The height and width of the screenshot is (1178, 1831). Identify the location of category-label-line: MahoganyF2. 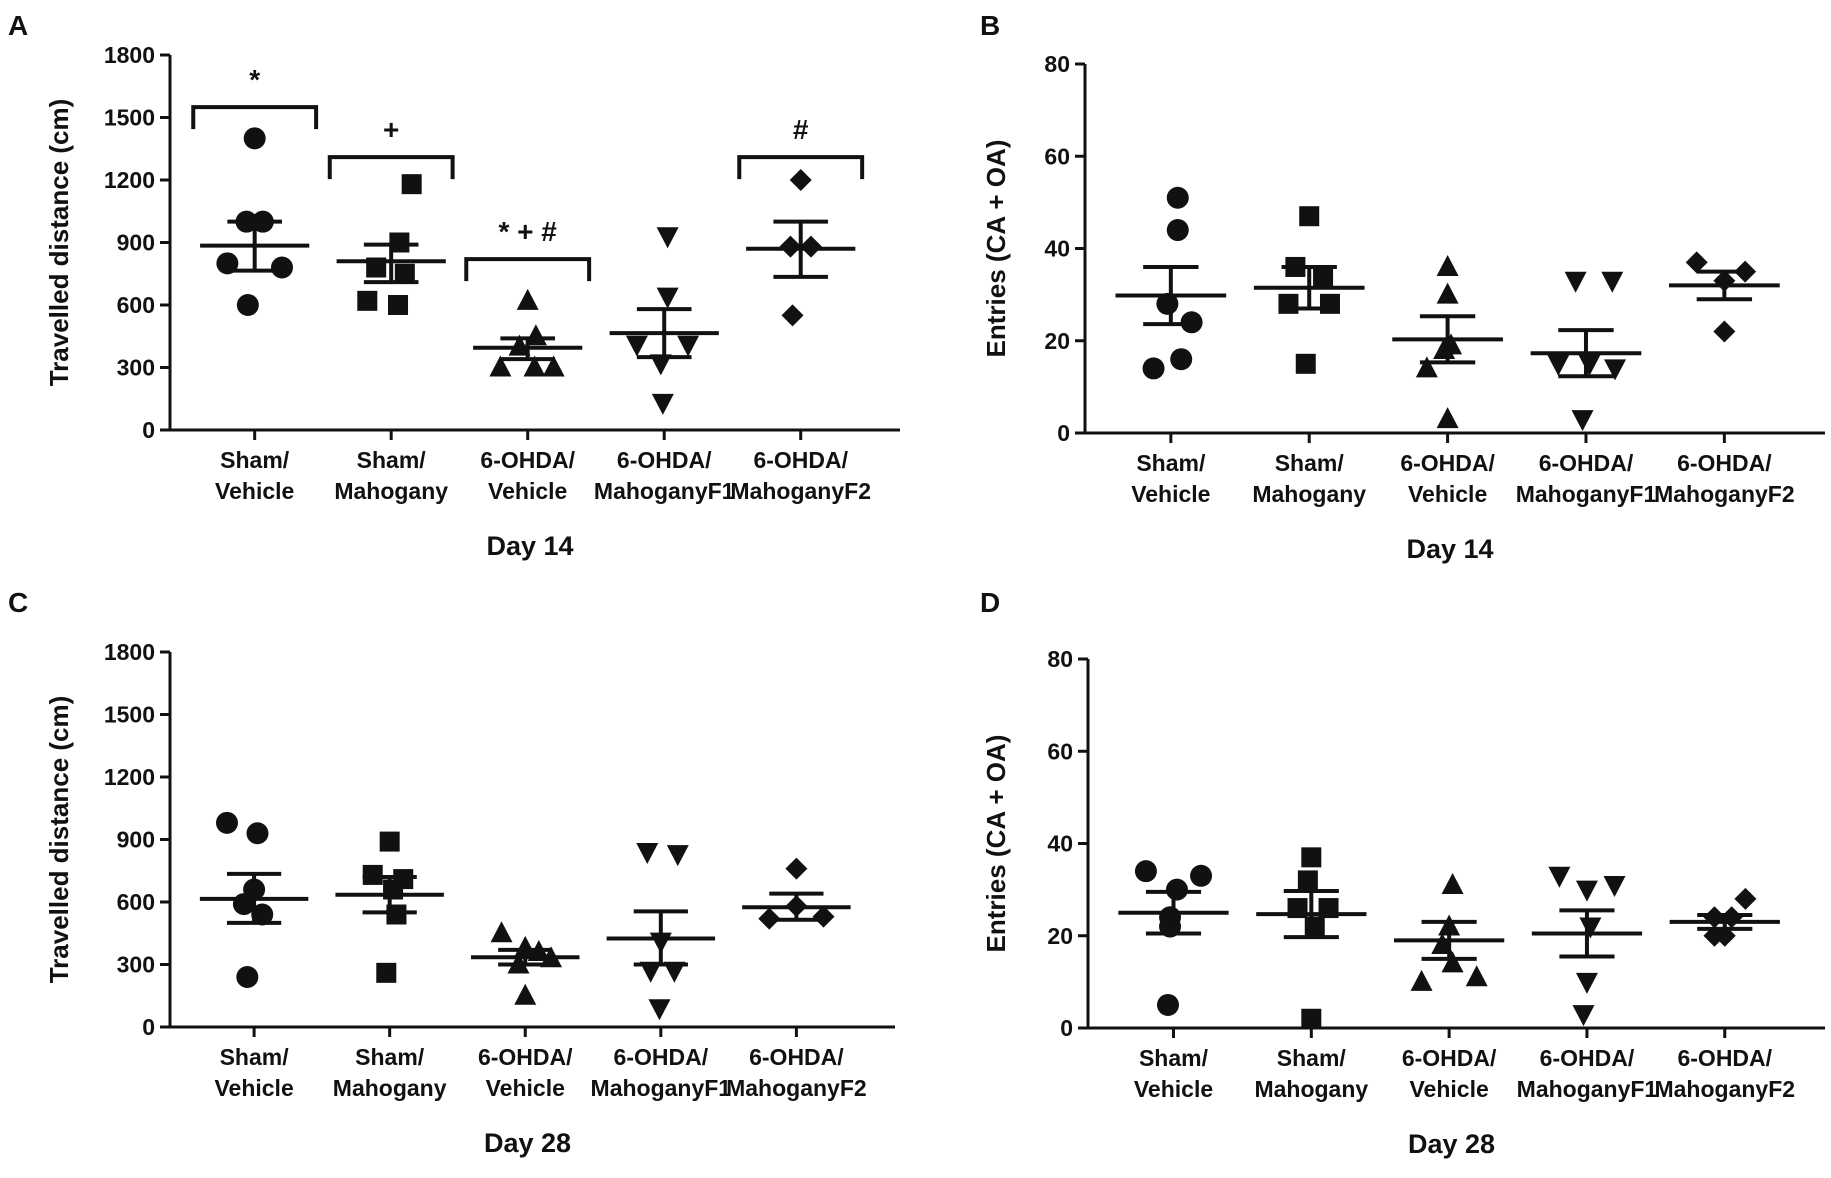
(800, 491).